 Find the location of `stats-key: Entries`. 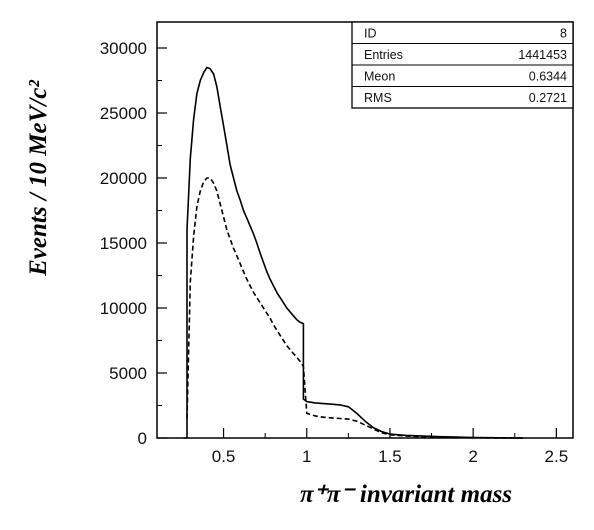

stats-key: Entries is located at coordinates (383, 55).